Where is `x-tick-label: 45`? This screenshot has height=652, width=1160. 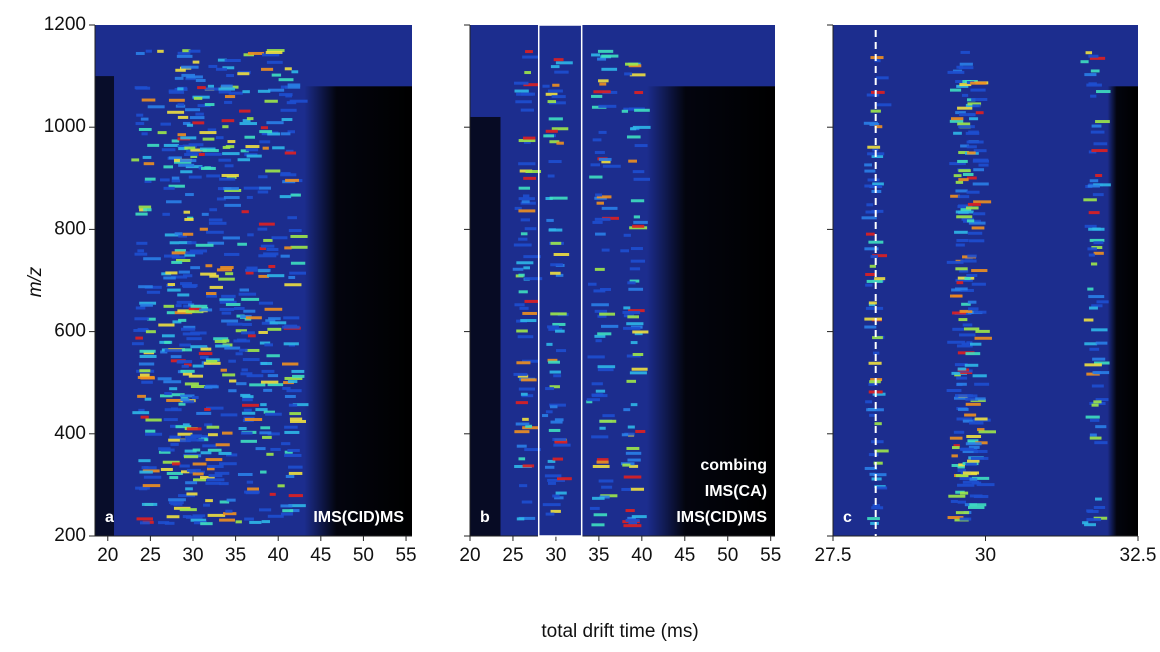 x-tick-label: 45 is located at coordinates (684, 555).